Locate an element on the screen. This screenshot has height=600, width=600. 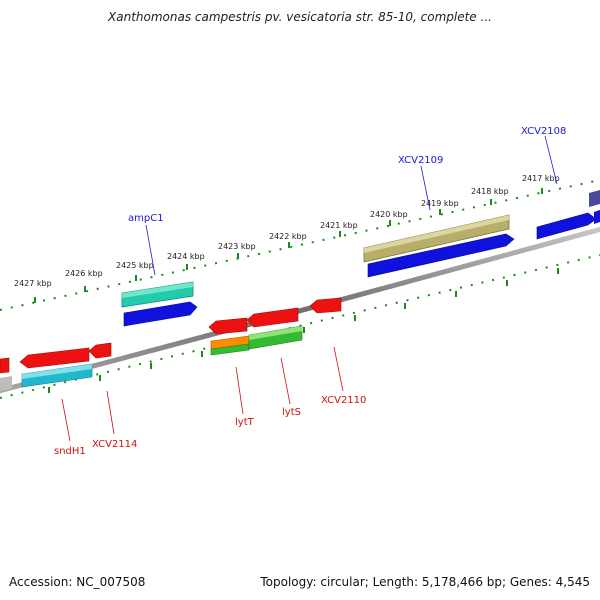
gene-label-sndH1: sndH1 is located at coordinates (70, 451).